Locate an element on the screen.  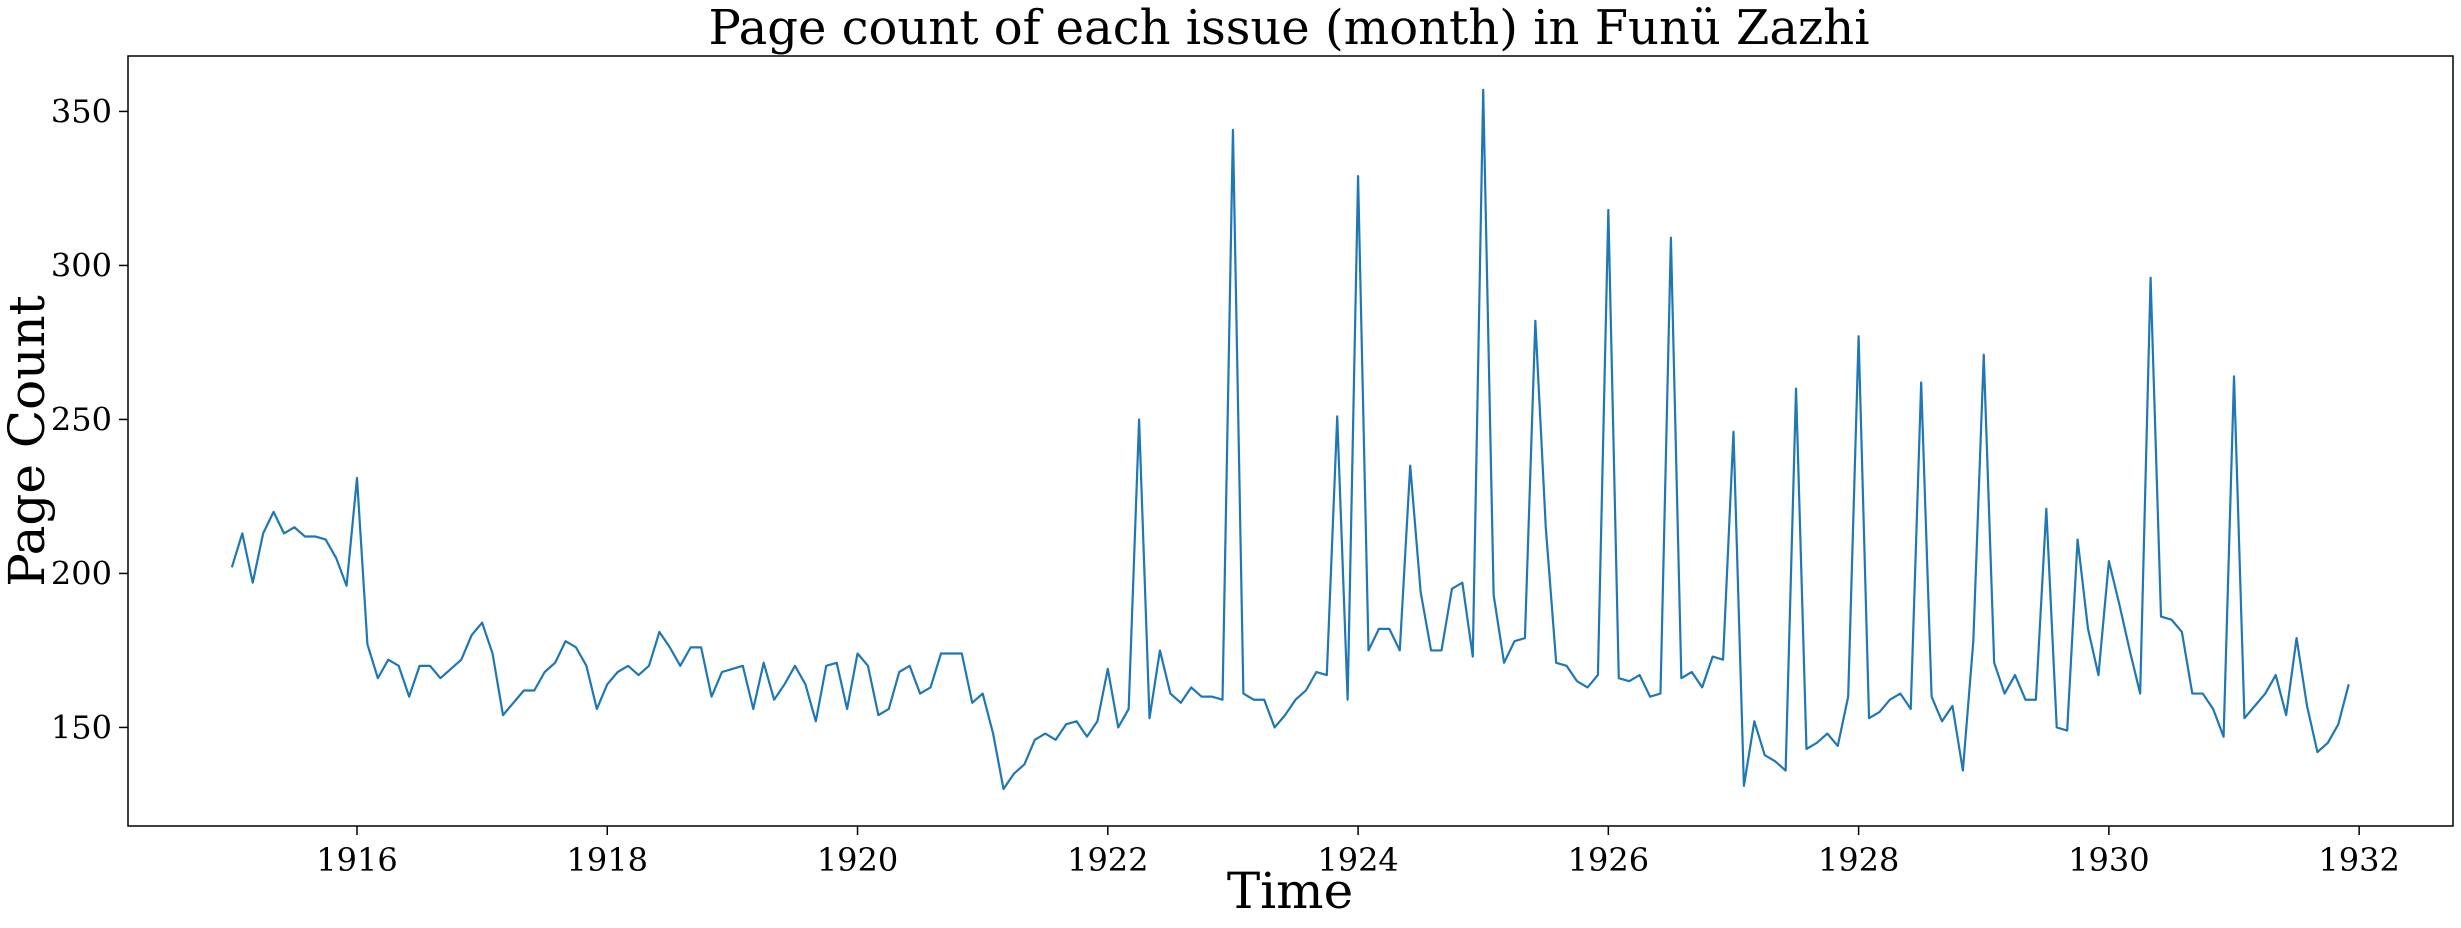
y-axis-label: Page Count is located at coordinates (28, 441).